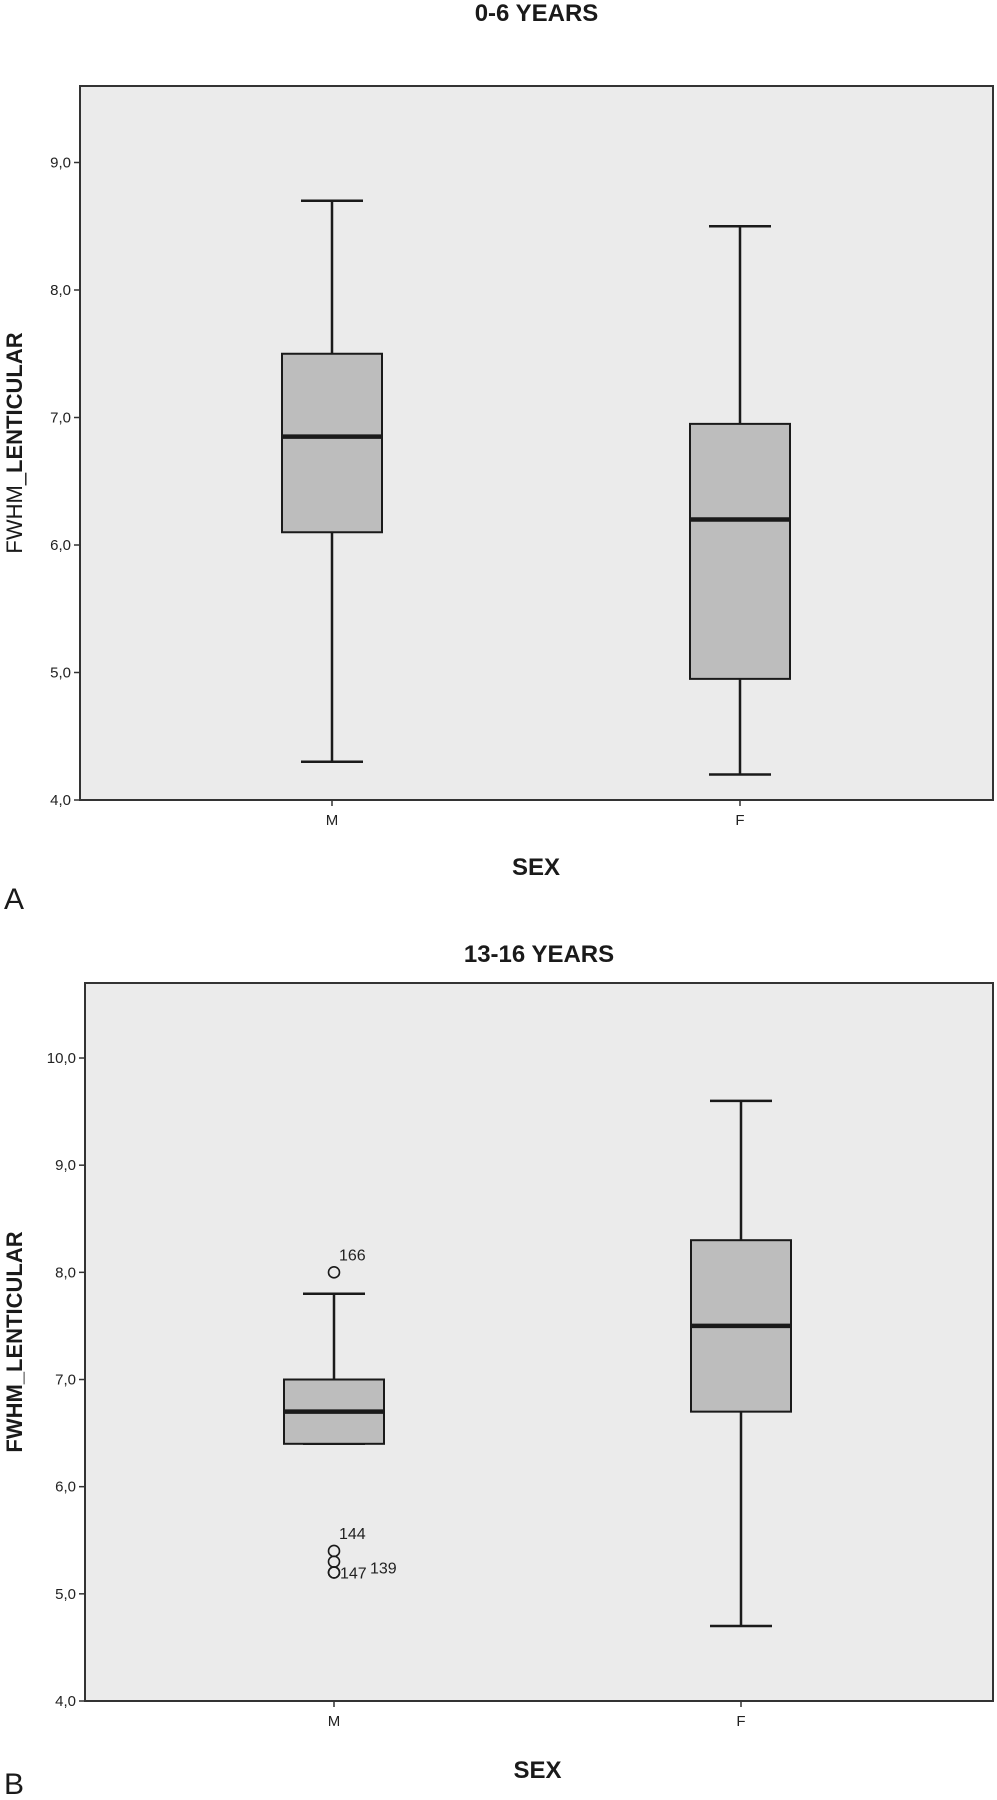 The image size is (997, 1800). Describe the element at coordinates (352, 1534) in the screenshot. I see `outlier-label: 144` at that location.